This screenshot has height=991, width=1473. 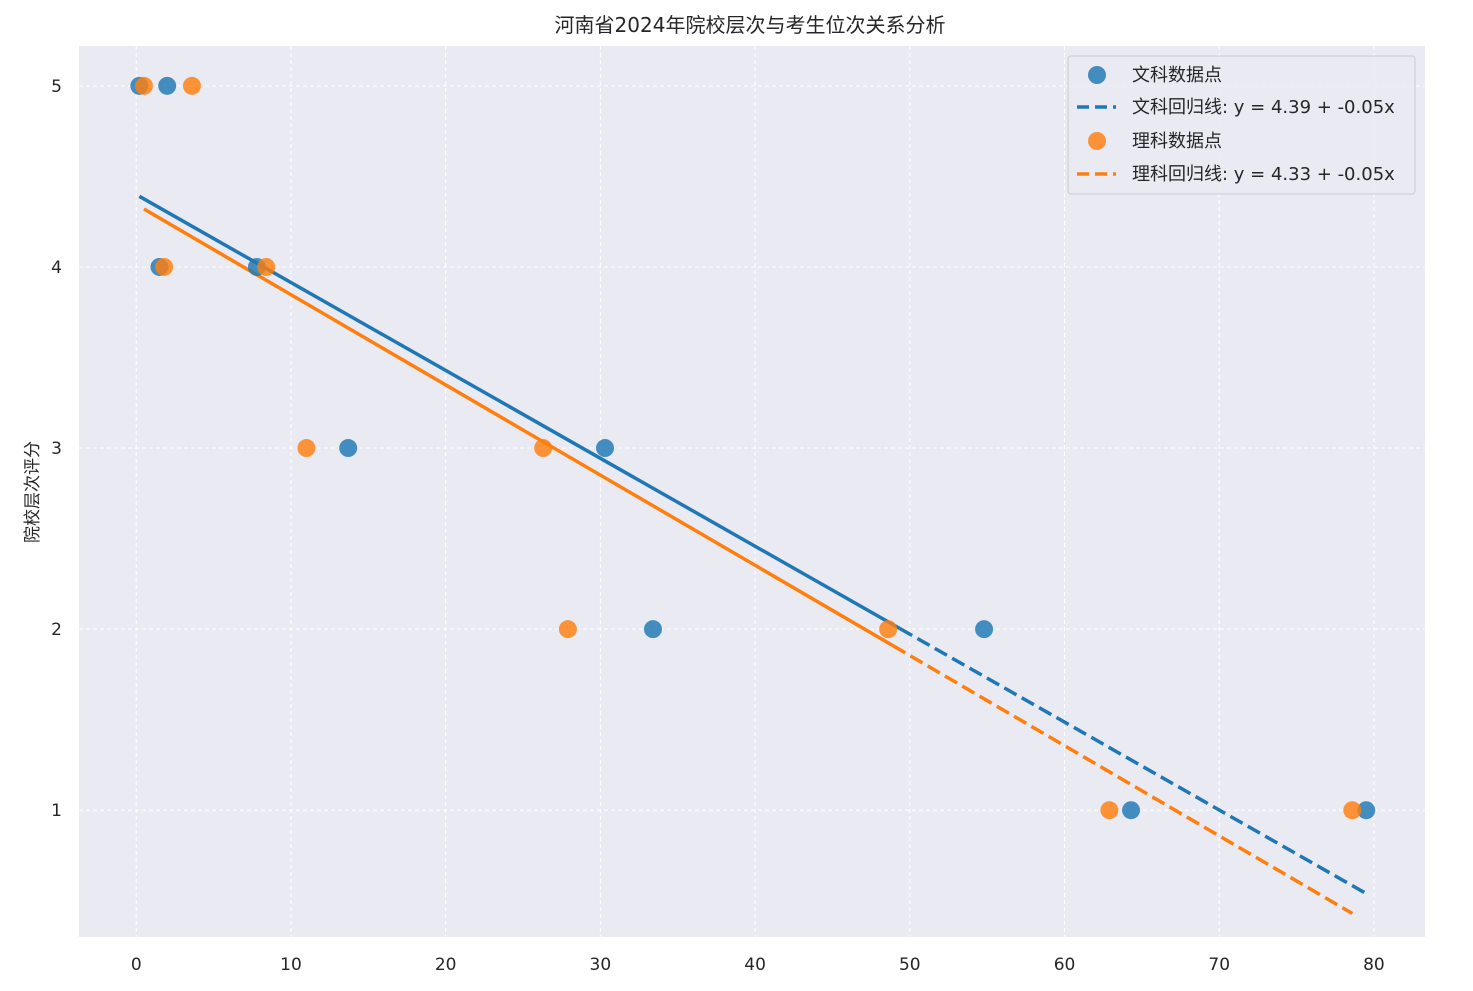 What do you see at coordinates (136, 965) in the screenshot?
I see `x-tick-label: 0` at bounding box center [136, 965].